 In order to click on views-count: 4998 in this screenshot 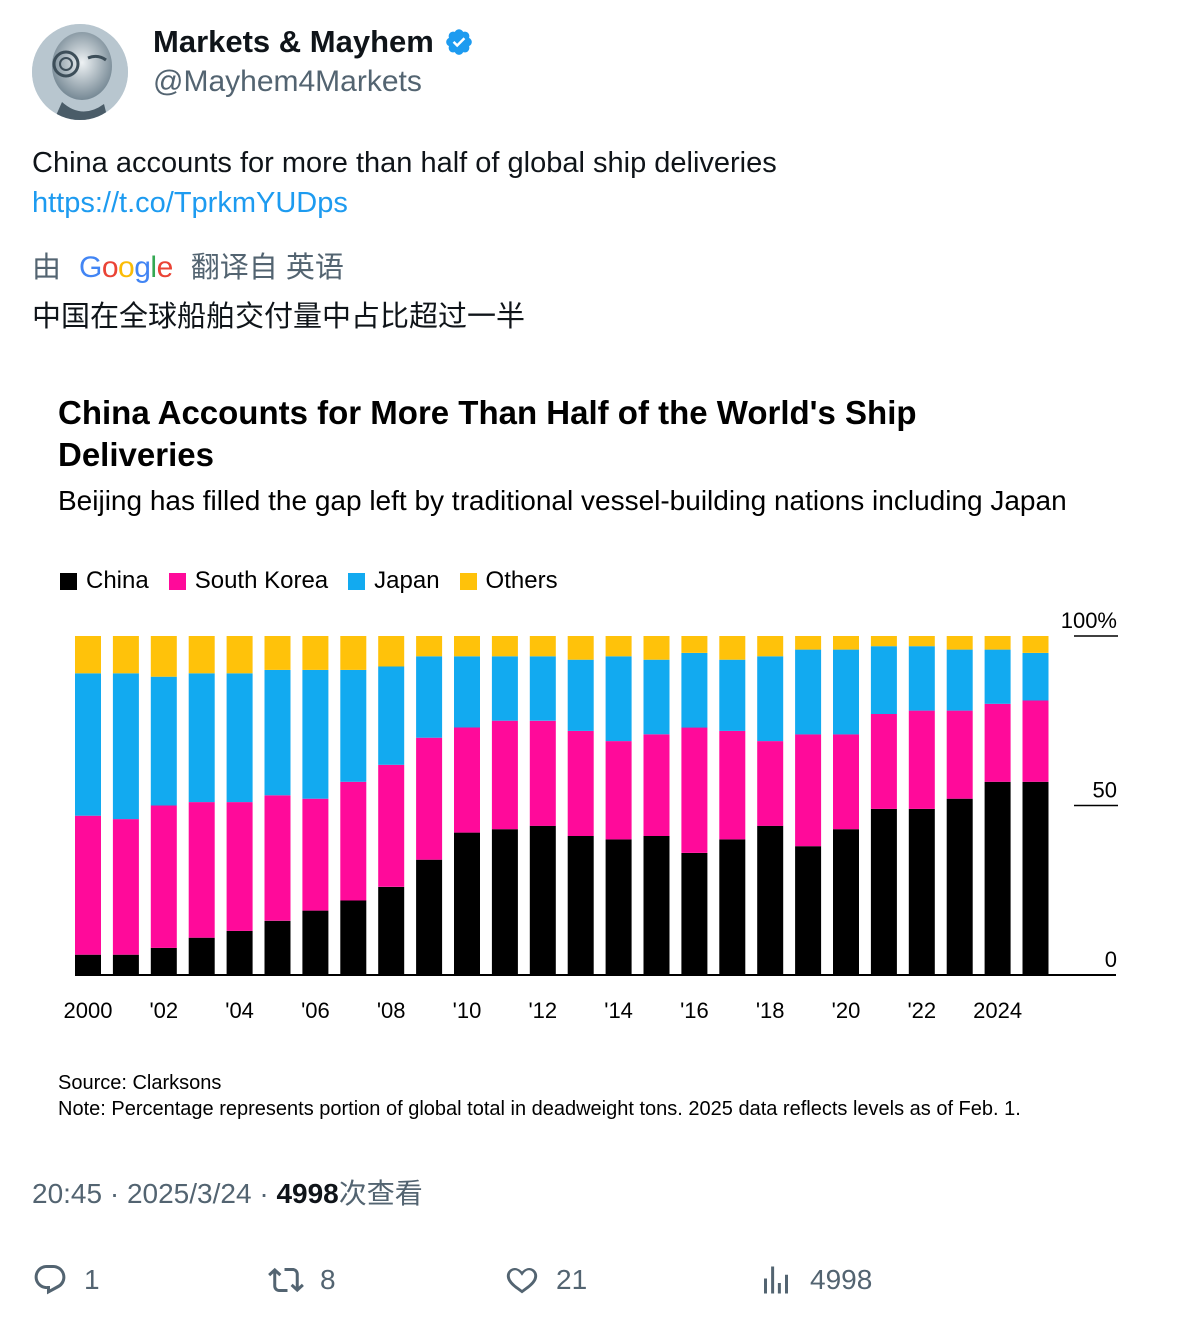, I will do `click(307, 1193)`.